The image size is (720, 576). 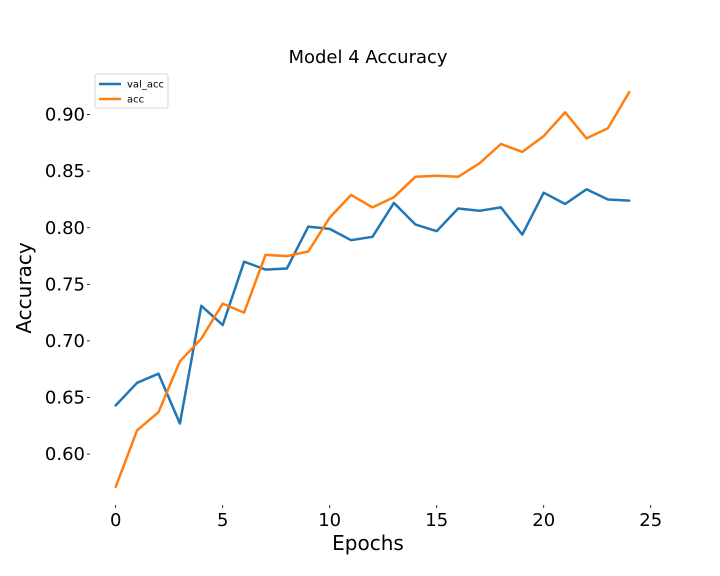 What do you see at coordinates (24, 287) in the screenshot?
I see `y-axis-label: Accuracy` at bounding box center [24, 287].